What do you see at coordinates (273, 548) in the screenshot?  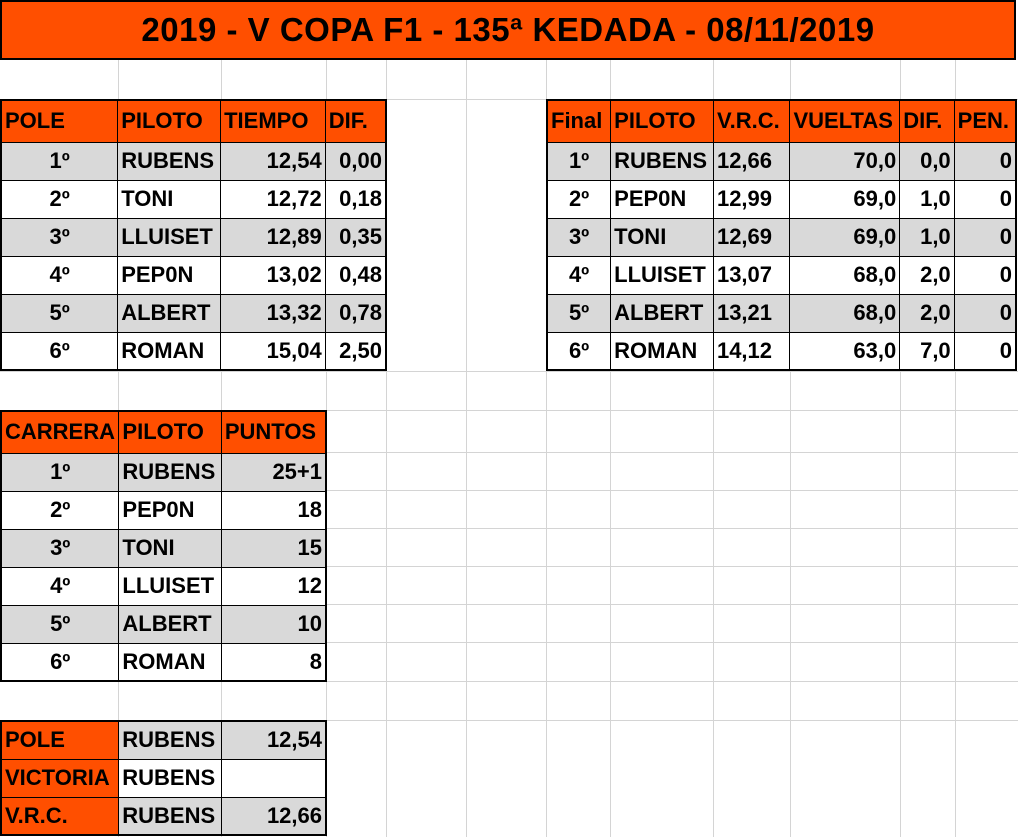 I see `points-cell: 15` at bounding box center [273, 548].